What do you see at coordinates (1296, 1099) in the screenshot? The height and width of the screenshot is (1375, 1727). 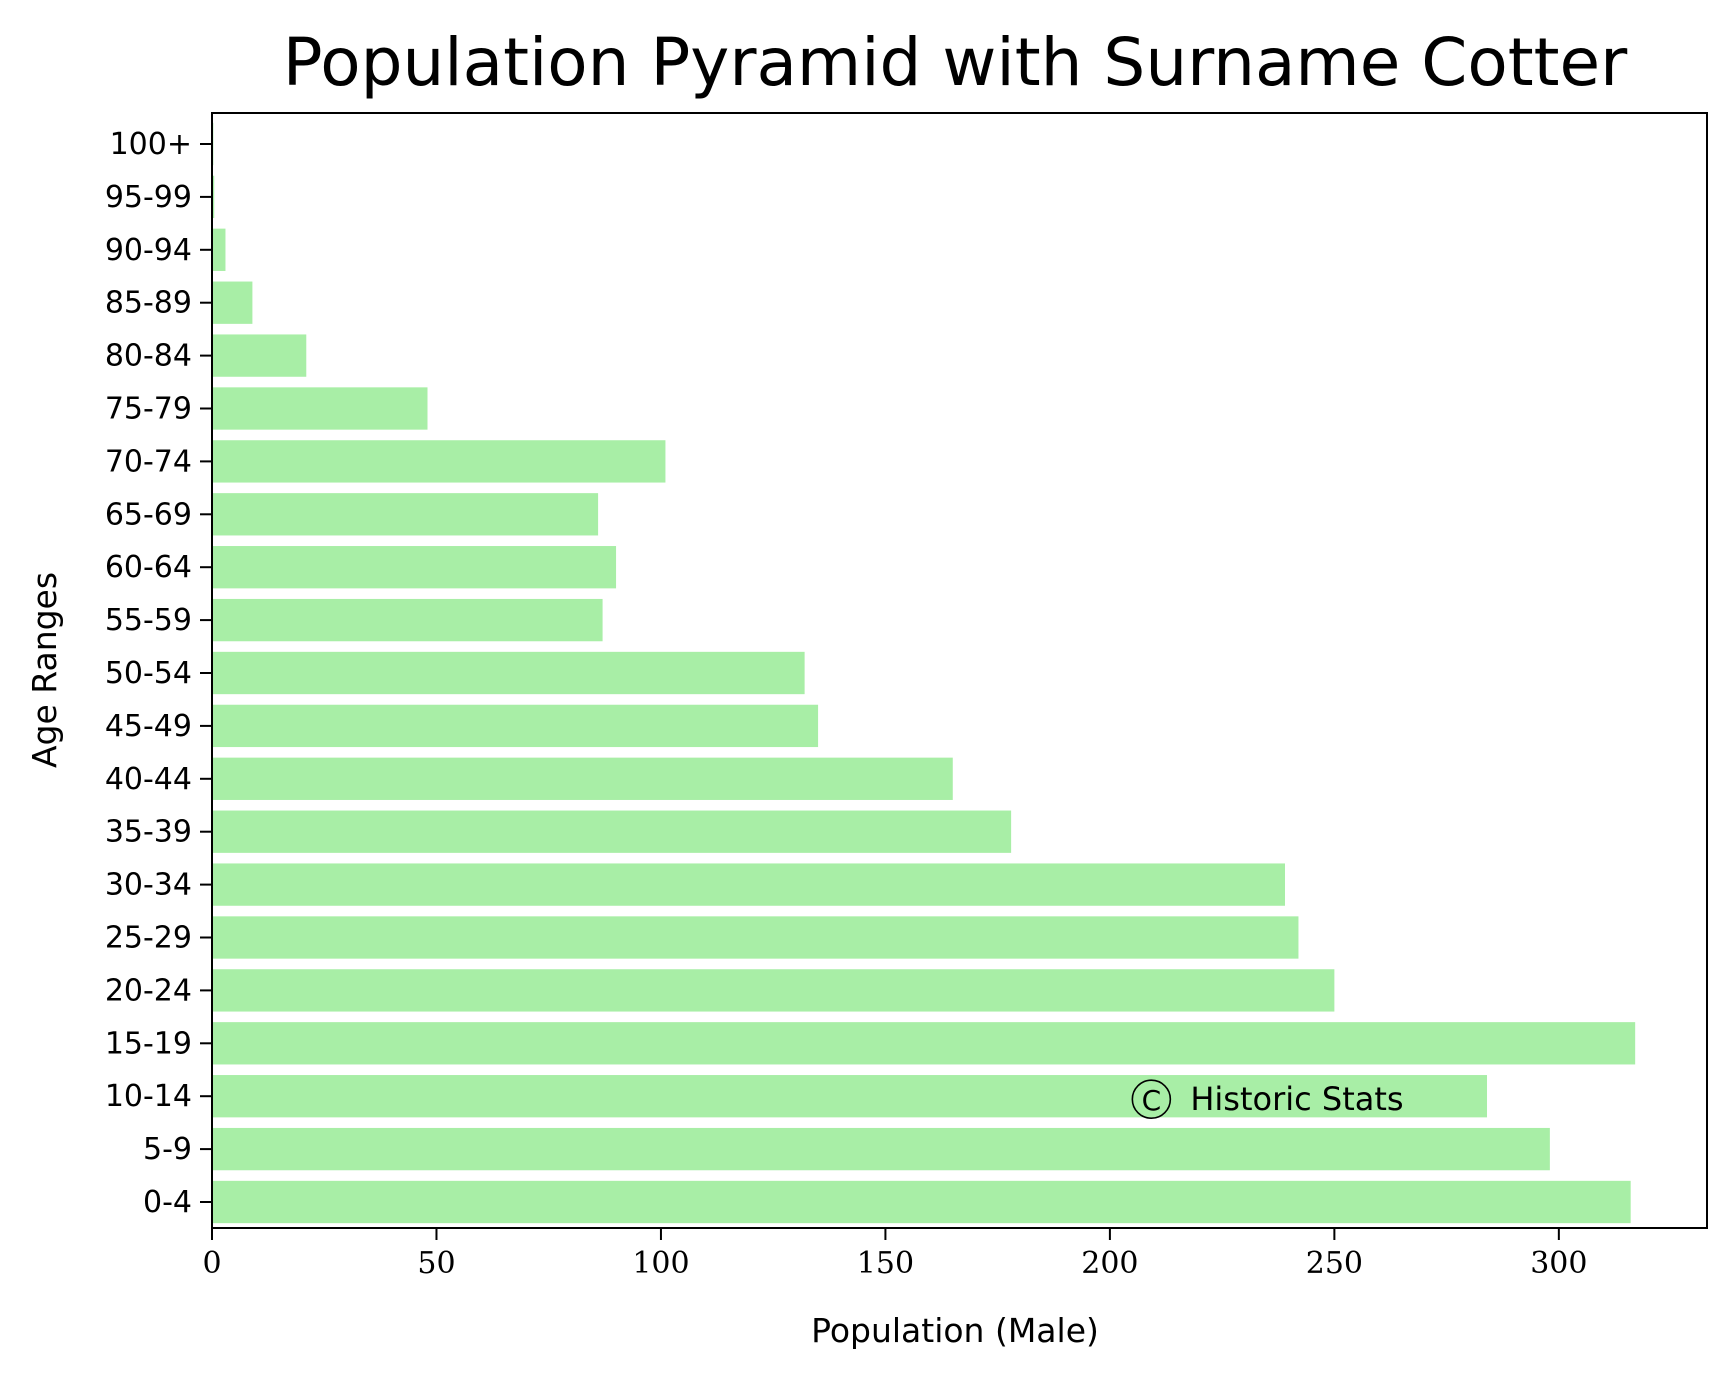 I see `annotation-text: Historic Stats` at bounding box center [1296, 1099].